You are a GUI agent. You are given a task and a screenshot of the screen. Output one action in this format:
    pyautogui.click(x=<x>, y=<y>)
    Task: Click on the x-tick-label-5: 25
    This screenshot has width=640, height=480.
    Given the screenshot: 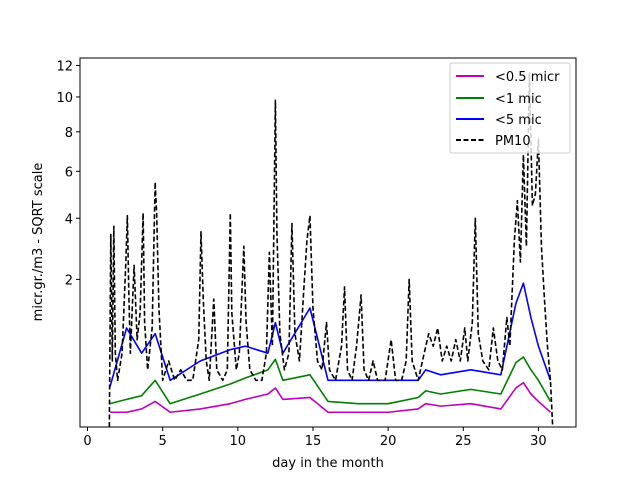 What is the action you would take?
    pyautogui.click(x=463, y=441)
    